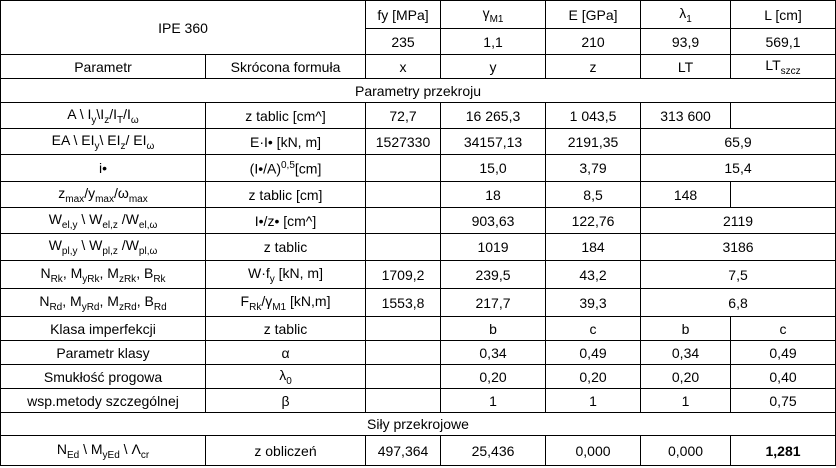 This screenshot has width=836, height=468. Describe the element at coordinates (493, 194) in the screenshot. I see `table-cell: 18` at that location.